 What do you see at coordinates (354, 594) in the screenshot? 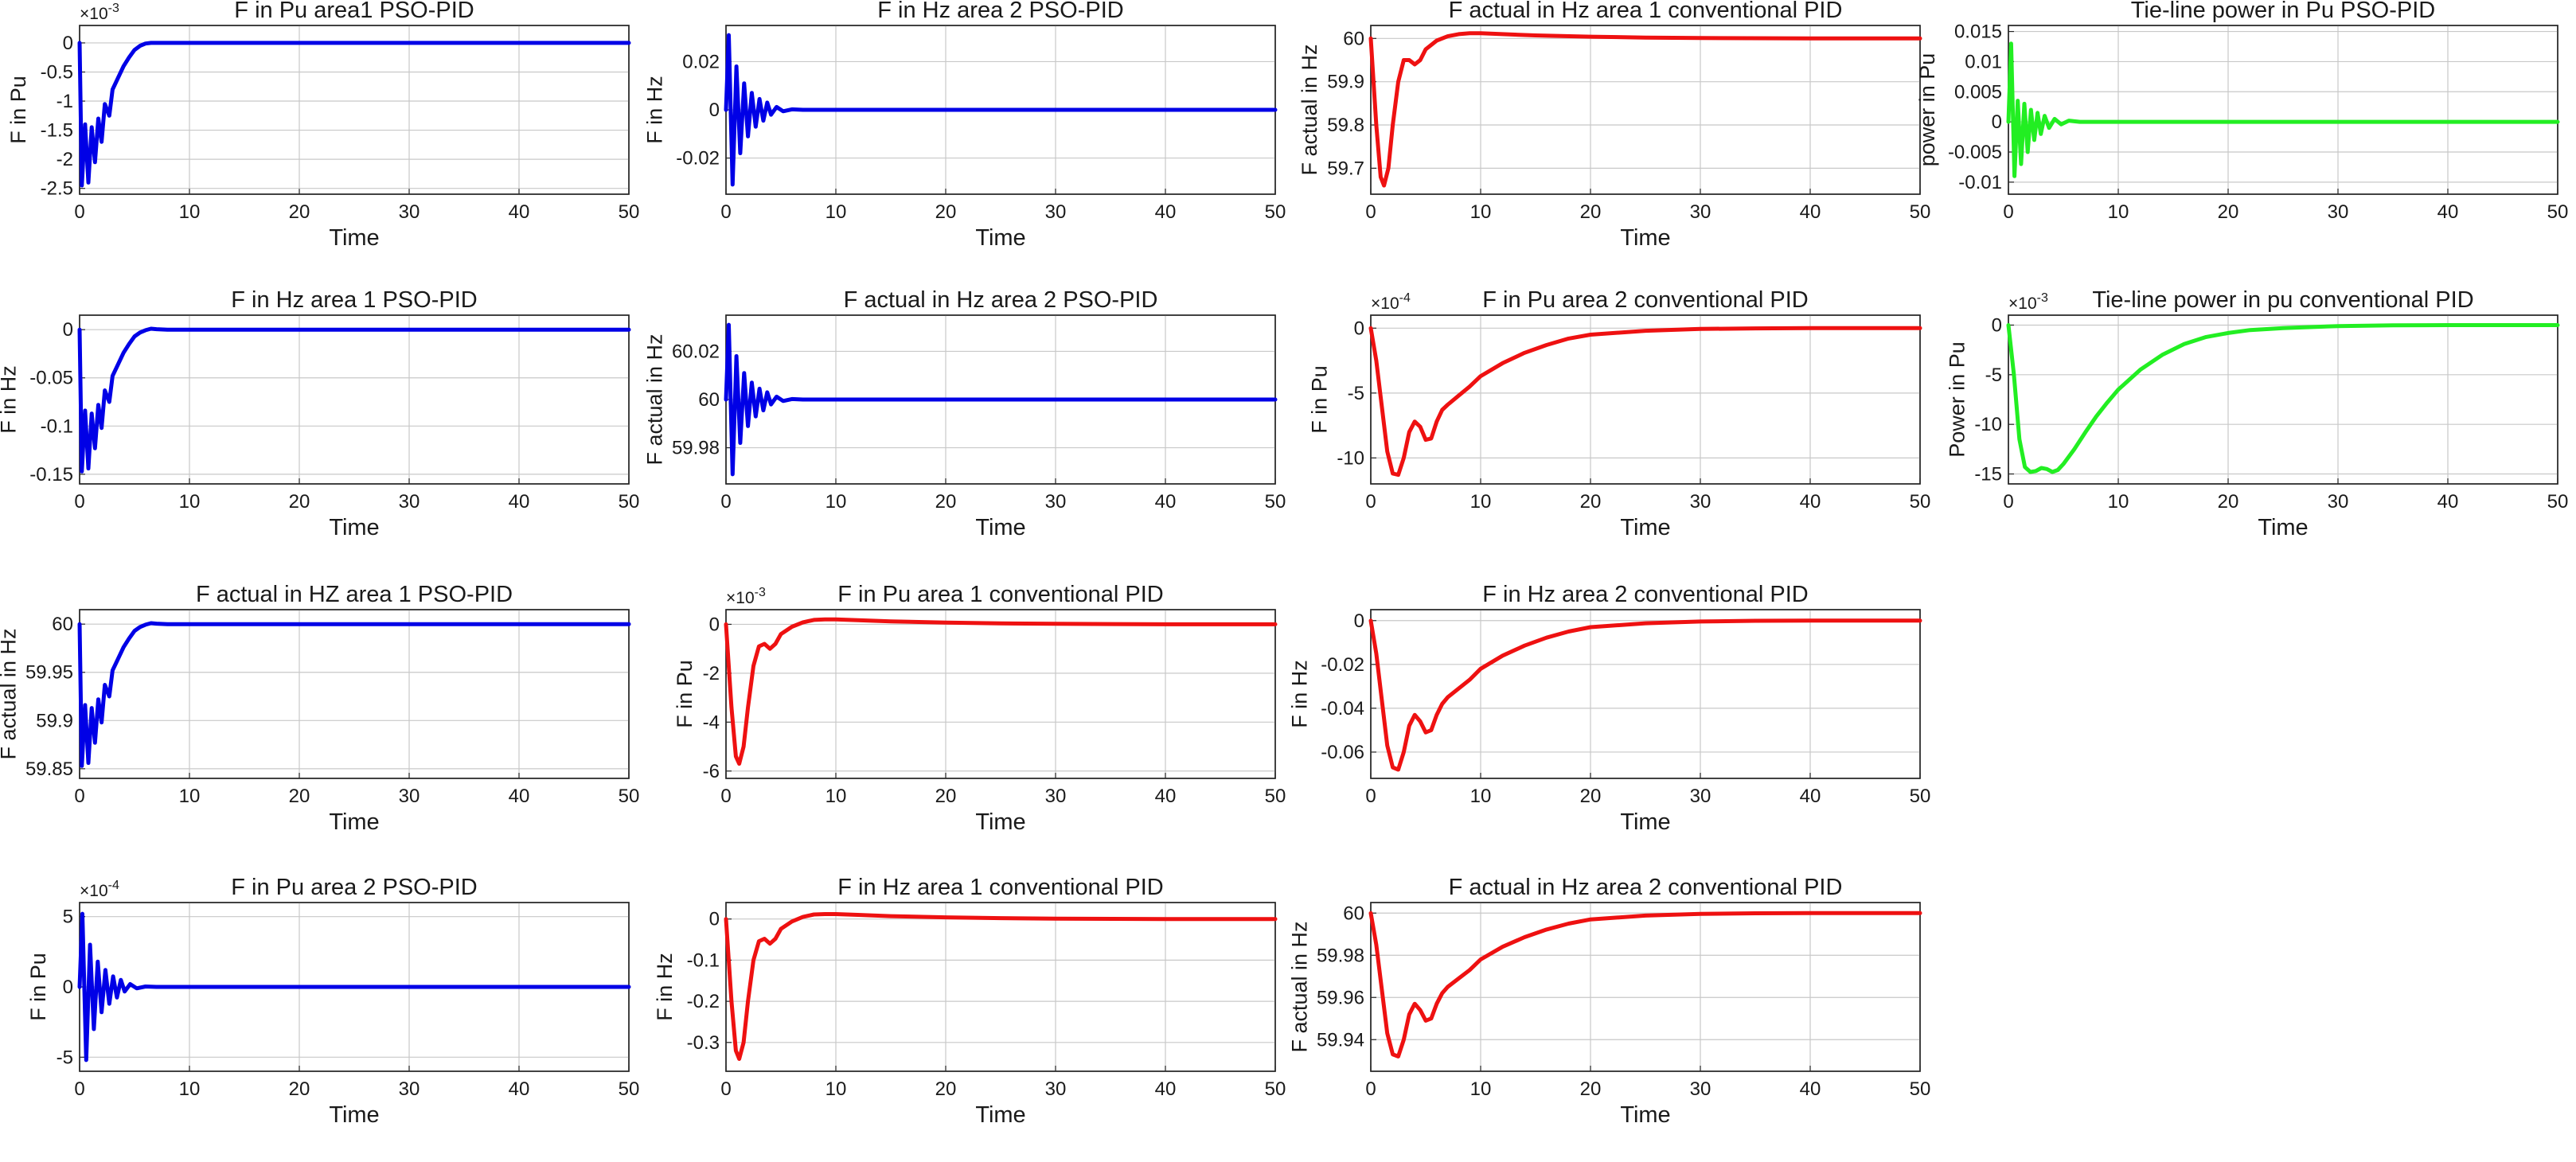
I see `chart-title: F actual in HZ area 1 PSO-PID` at bounding box center [354, 594].